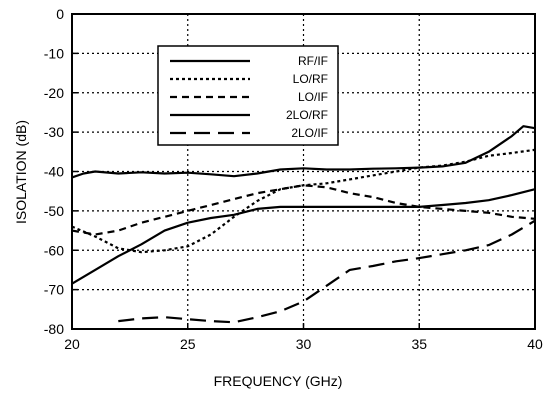 The width and height of the screenshot is (547, 401). Describe the element at coordinates (54, 250) in the screenshot. I see `y-tick-label: -60` at that location.